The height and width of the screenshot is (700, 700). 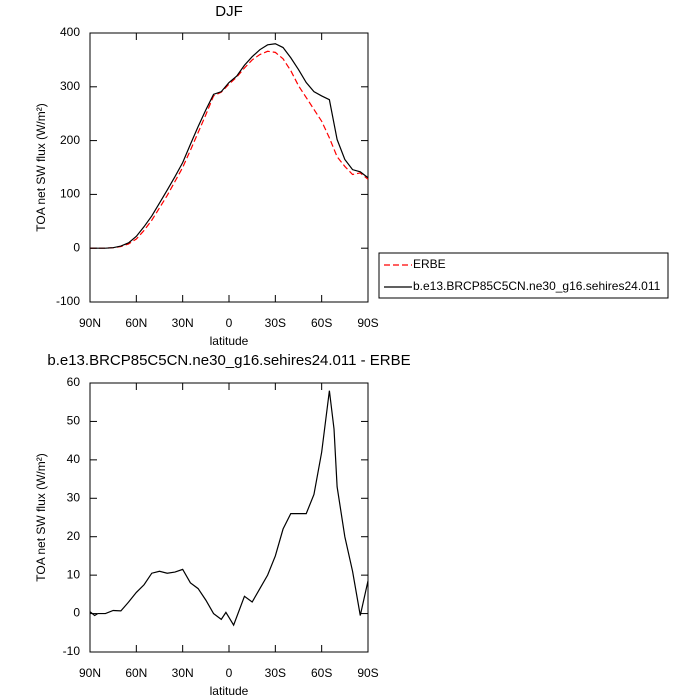 I want to click on y-tick-label: 40, so click(x=74, y=459).